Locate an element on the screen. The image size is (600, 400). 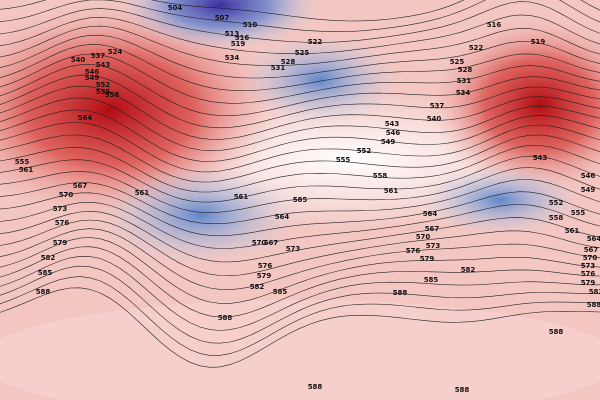
contour-label: 525 is located at coordinates (302, 53).